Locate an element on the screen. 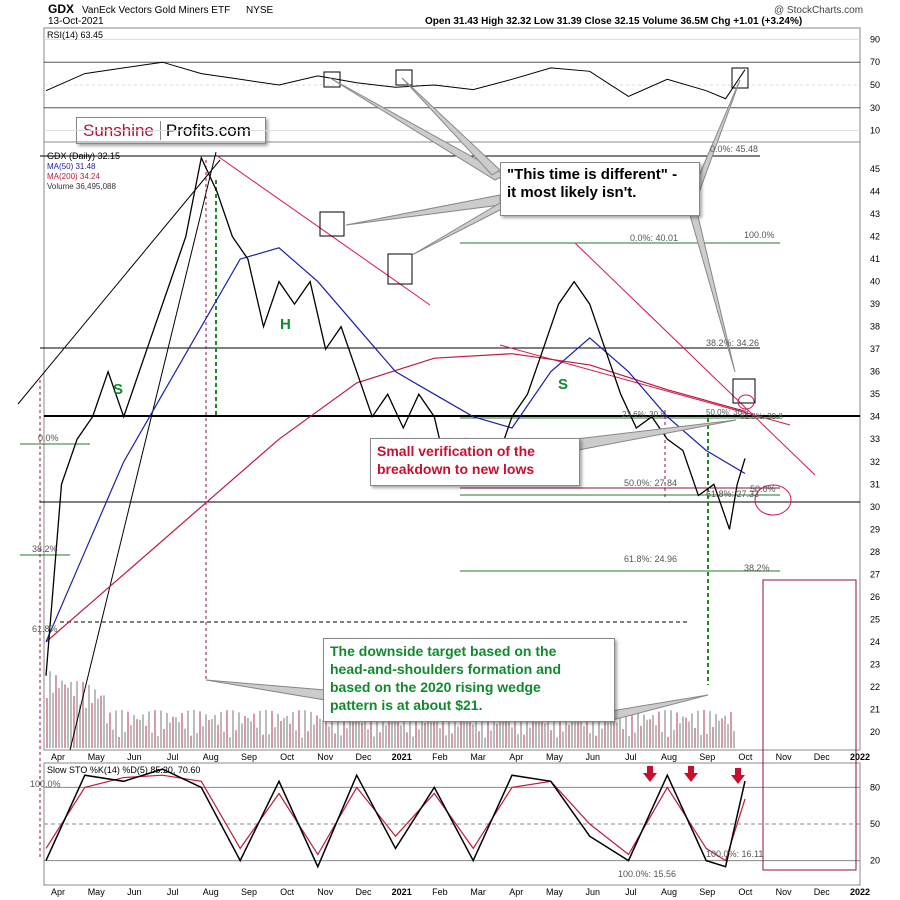 The width and height of the screenshot is (900, 900). price-tick-label: 42 is located at coordinates (875, 237).